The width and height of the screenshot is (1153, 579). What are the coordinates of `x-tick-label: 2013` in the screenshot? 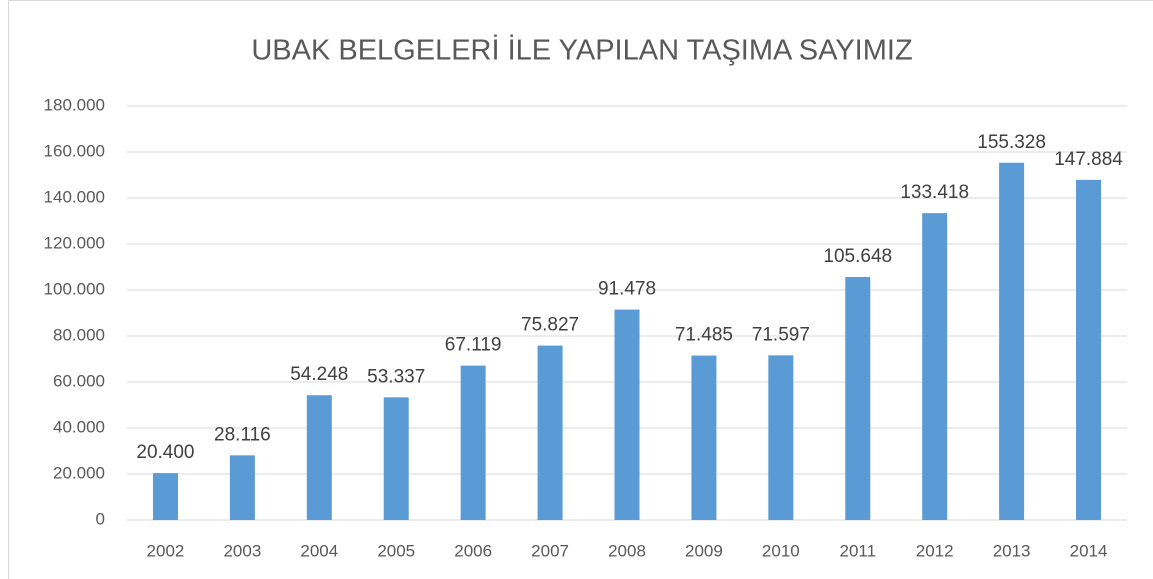 It's located at (1012, 550).